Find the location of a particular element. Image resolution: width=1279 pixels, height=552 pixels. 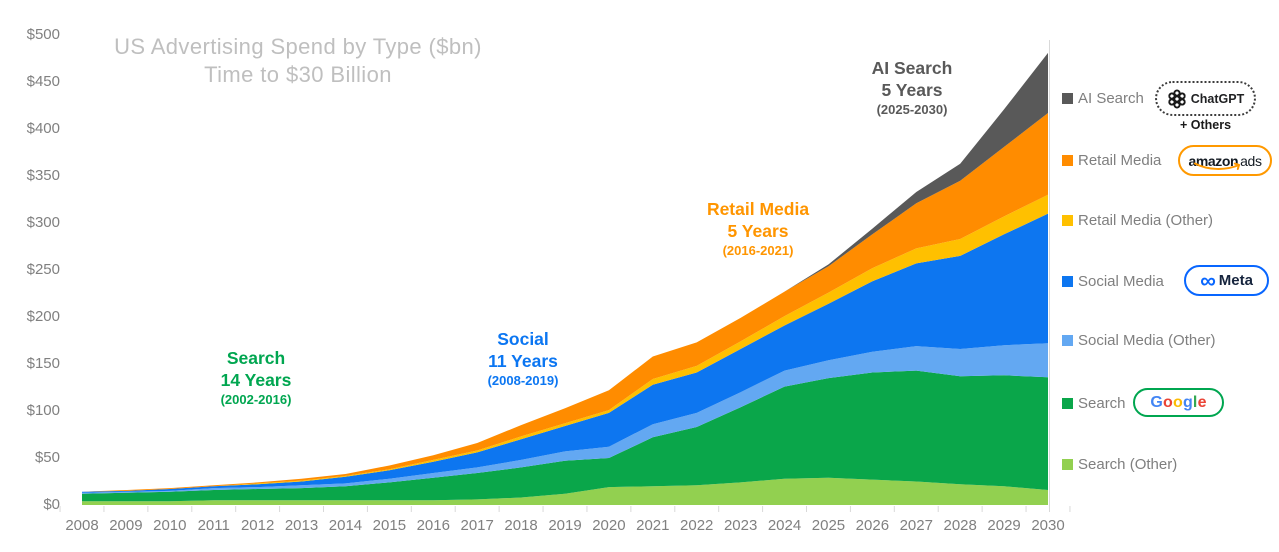

legend-label: Search (Other) is located at coordinates (1128, 464).